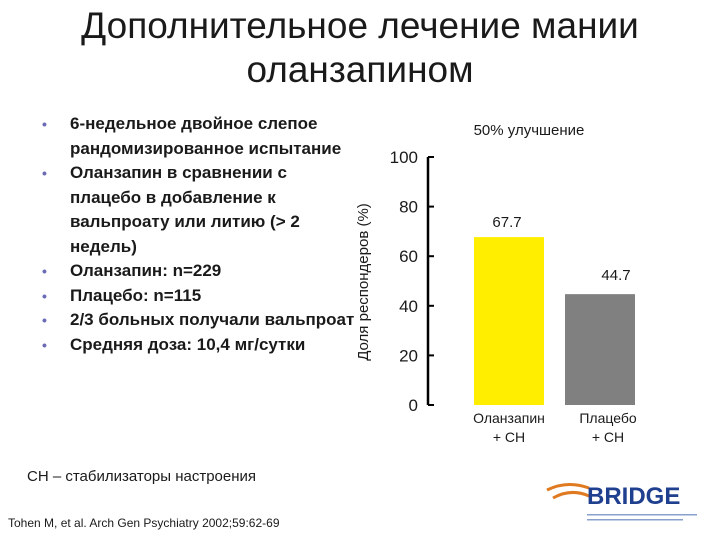 The width and height of the screenshot is (720, 540). I want to click on y-tick-label: 20, so click(408, 355).